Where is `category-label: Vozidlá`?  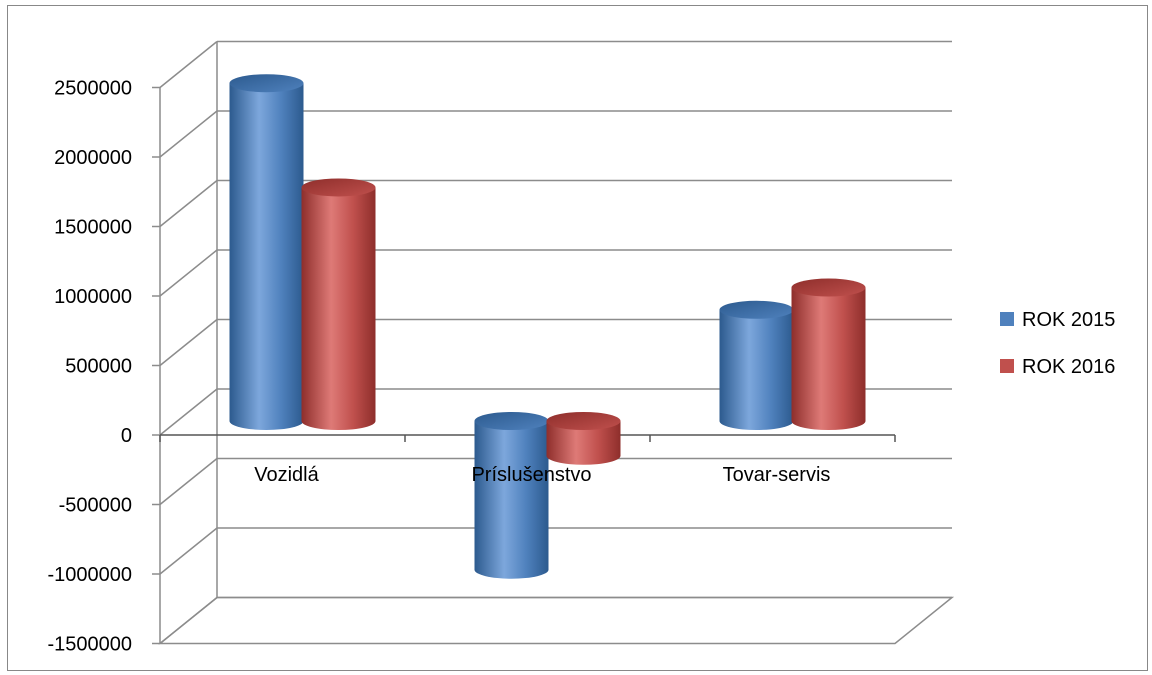
category-label: Vozidlá is located at coordinates (286, 475).